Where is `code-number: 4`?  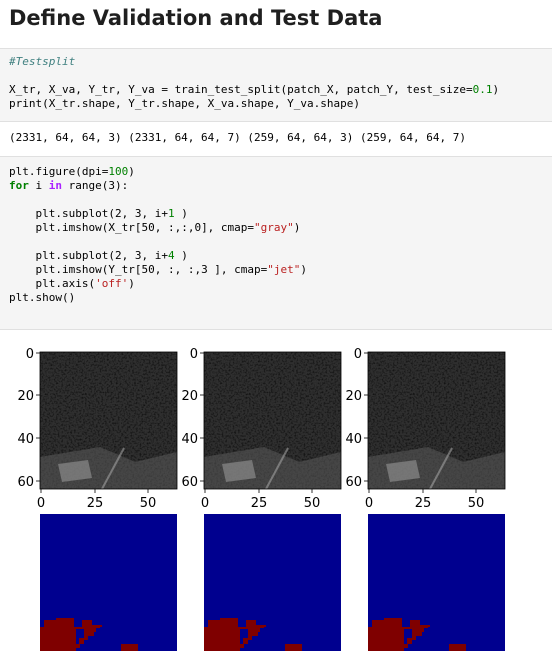 code-number: 4 is located at coordinates (171, 255).